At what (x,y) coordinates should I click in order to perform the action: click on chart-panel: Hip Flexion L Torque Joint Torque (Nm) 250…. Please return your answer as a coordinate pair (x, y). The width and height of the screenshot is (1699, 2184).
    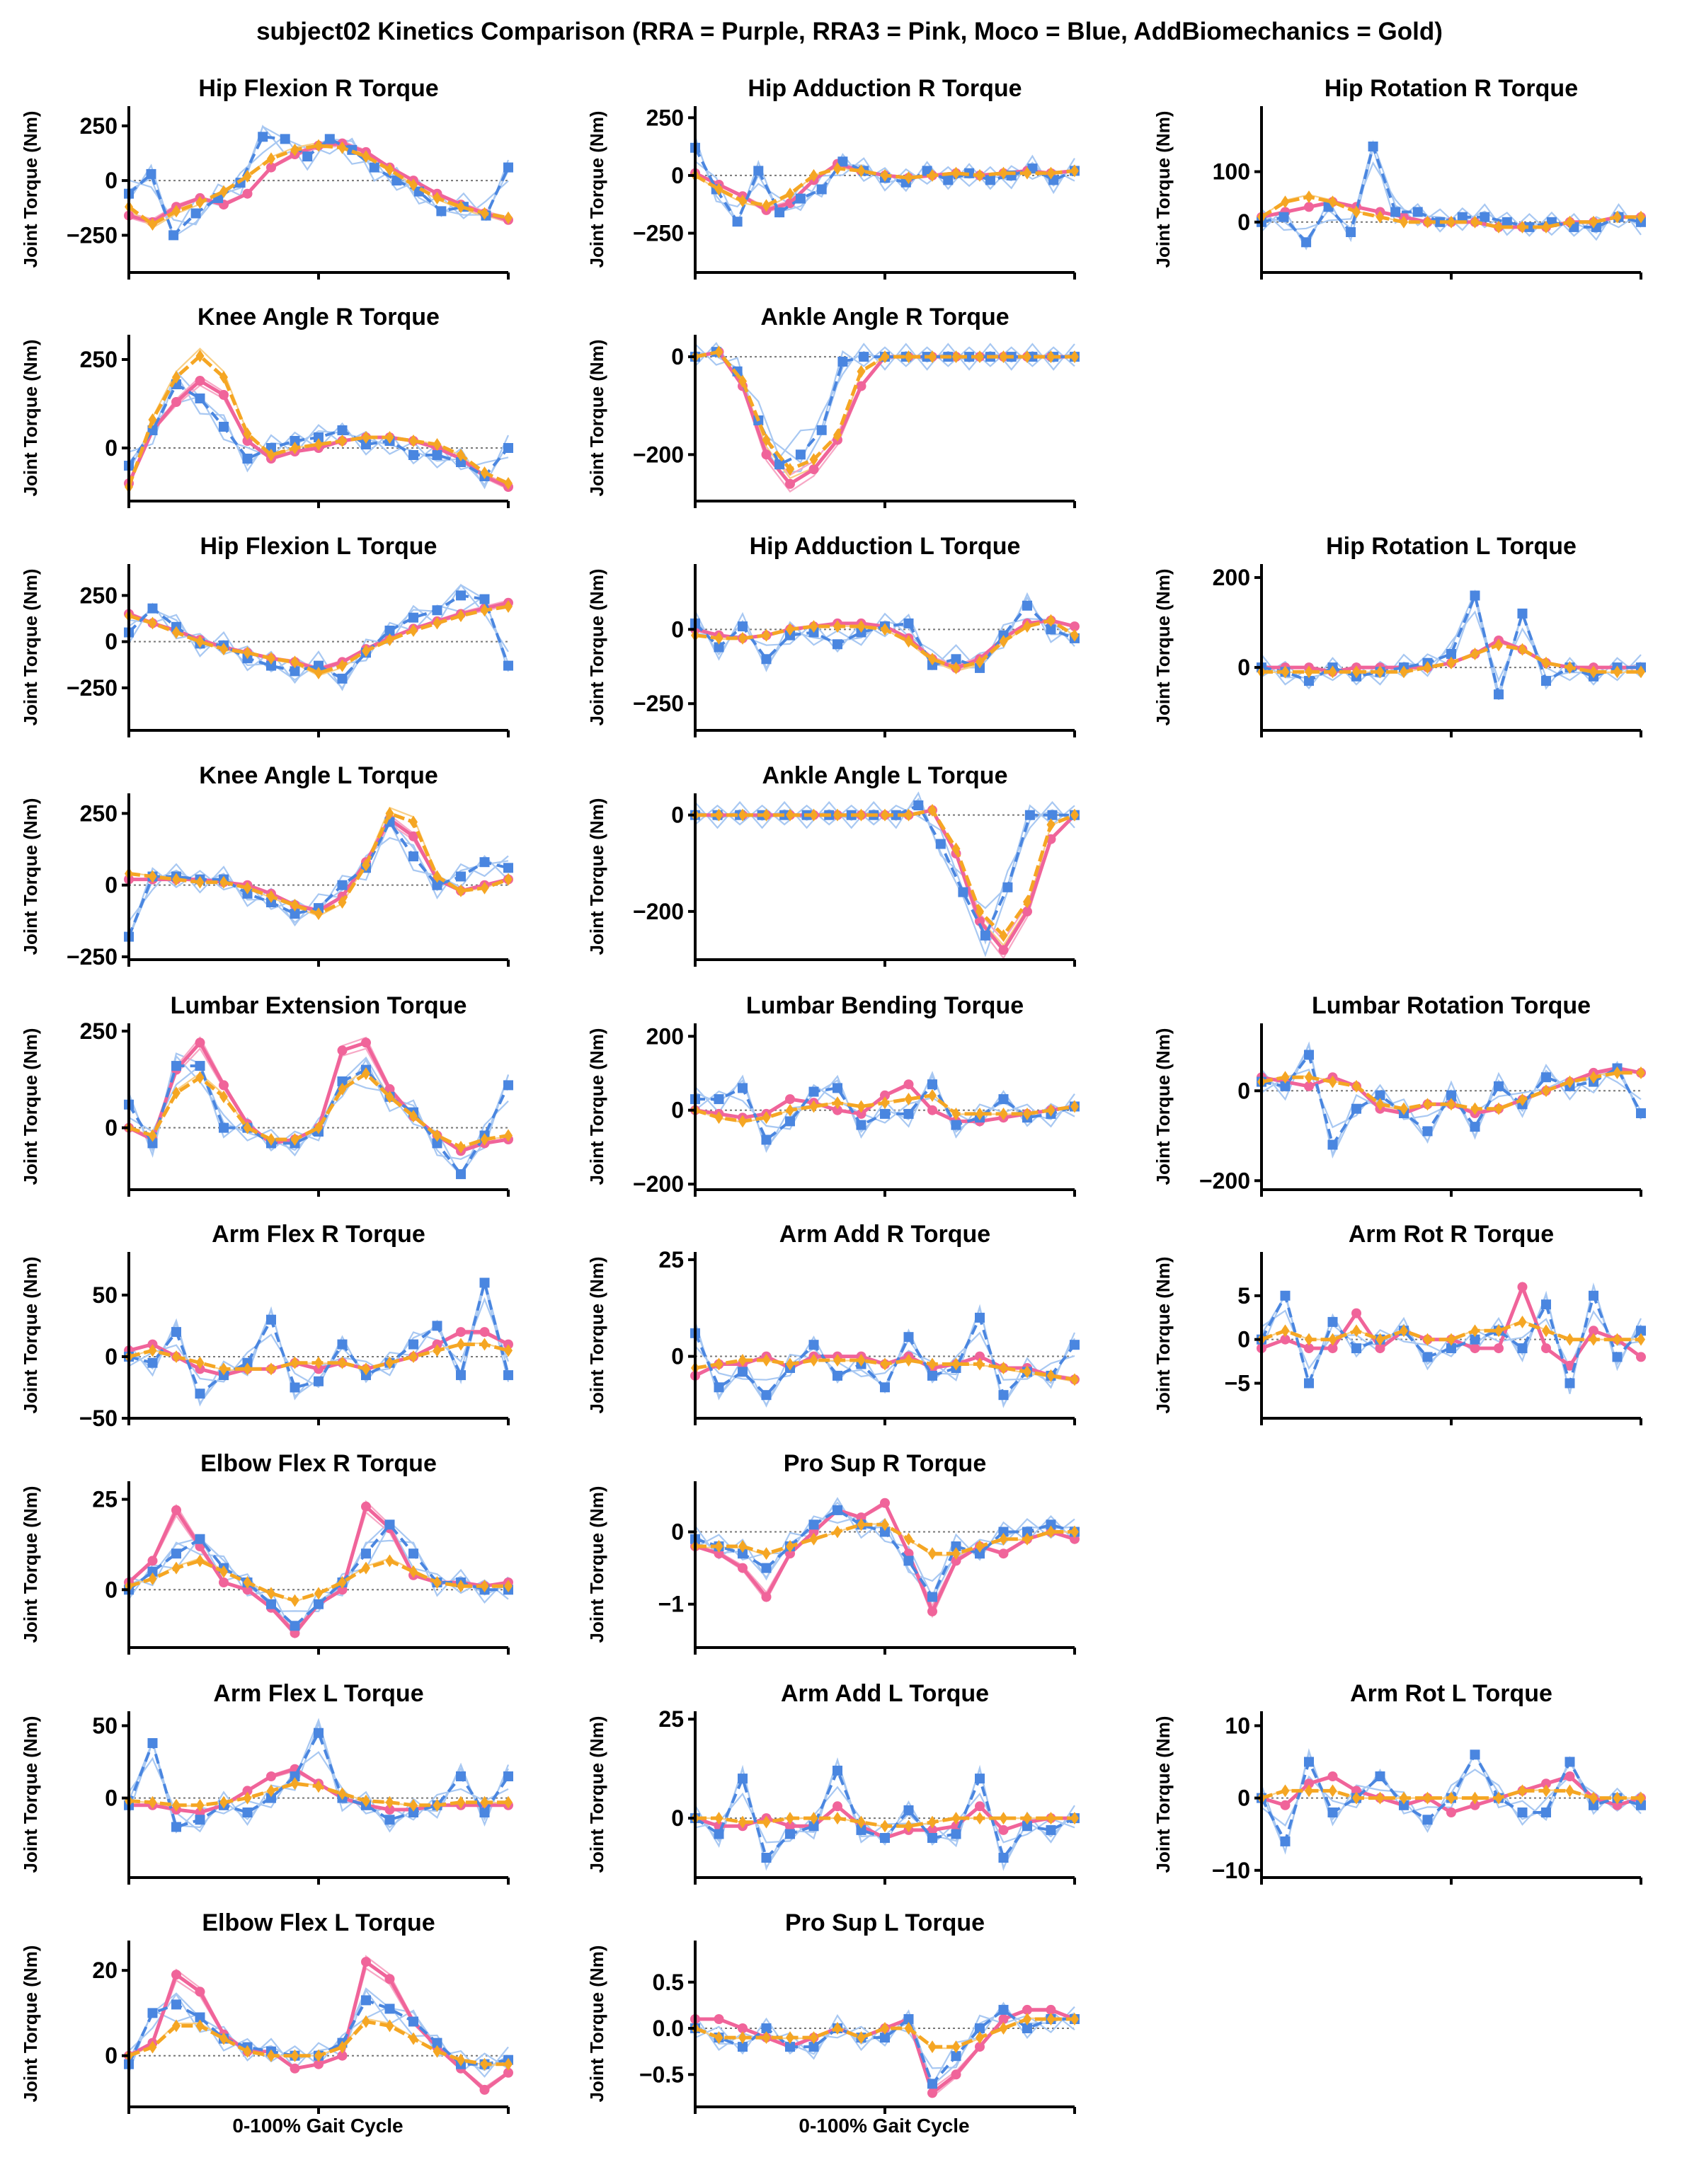
    Looking at the image, I should click on (266, 635).